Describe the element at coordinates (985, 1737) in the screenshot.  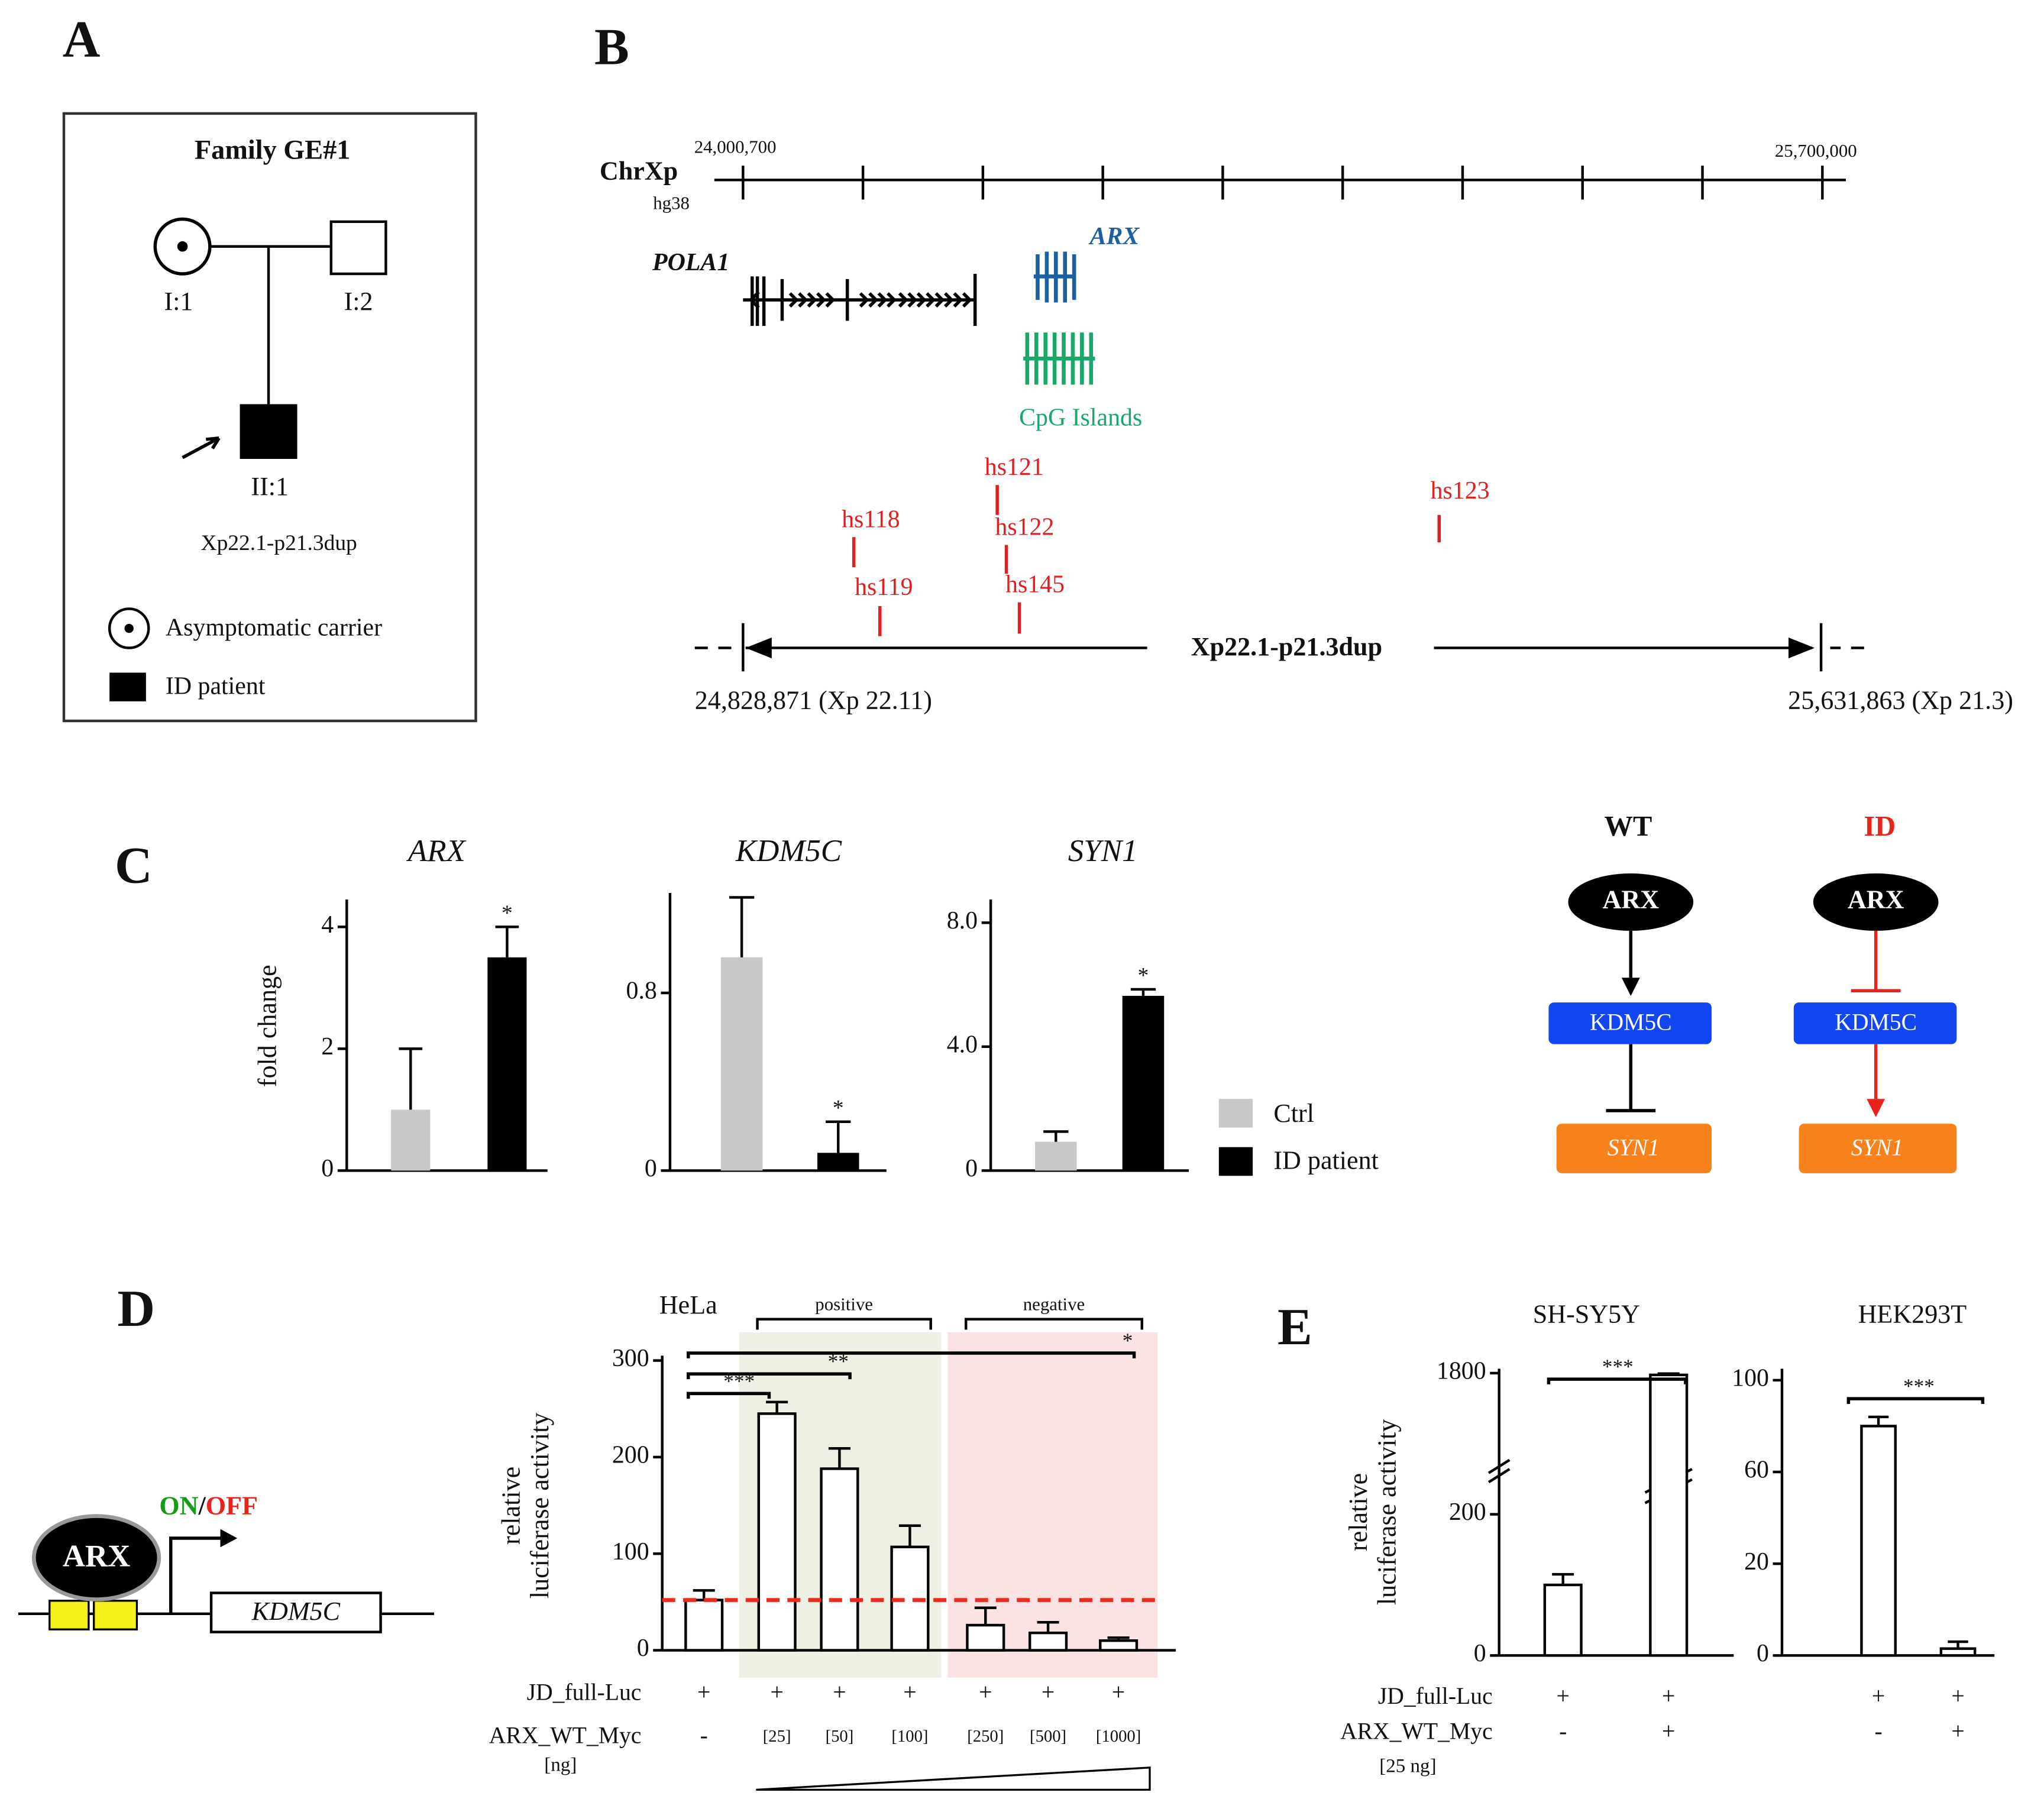
I see `row-value: [250]` at that location.